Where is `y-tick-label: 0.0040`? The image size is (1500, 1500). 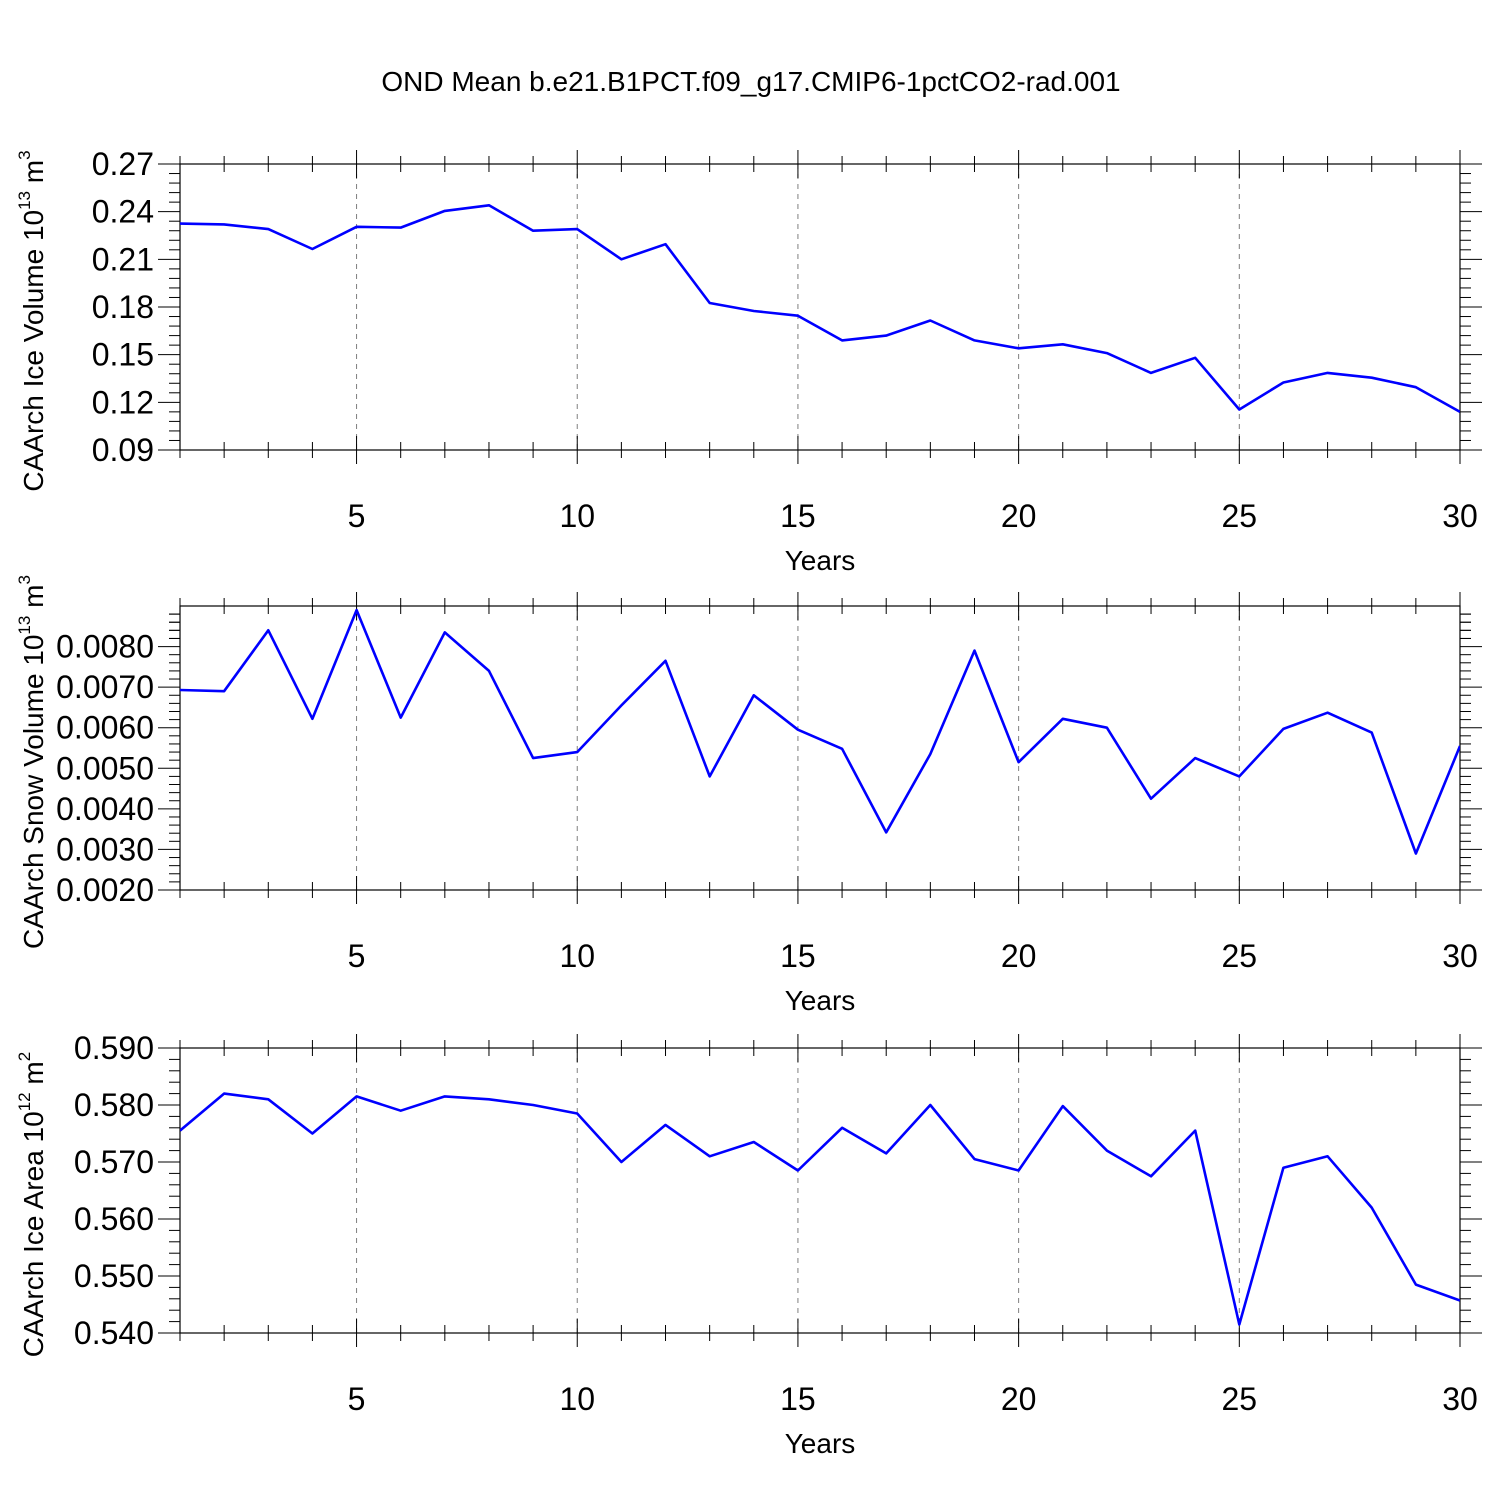 y-tick-label: 0.0040 is located at coordinates (105, 809).